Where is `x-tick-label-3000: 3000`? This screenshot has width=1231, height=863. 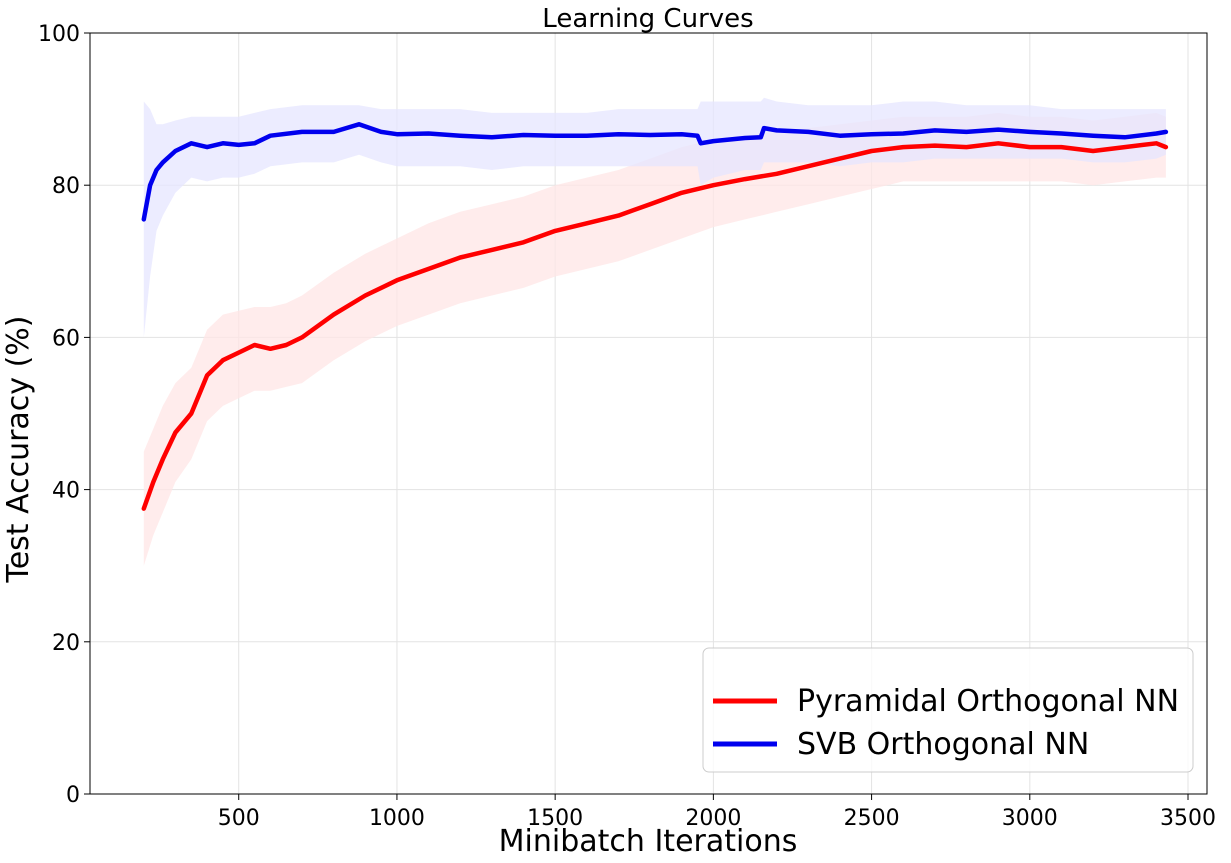
x-tick-label-3000: 3000 is located at coordinates (1030, 818).